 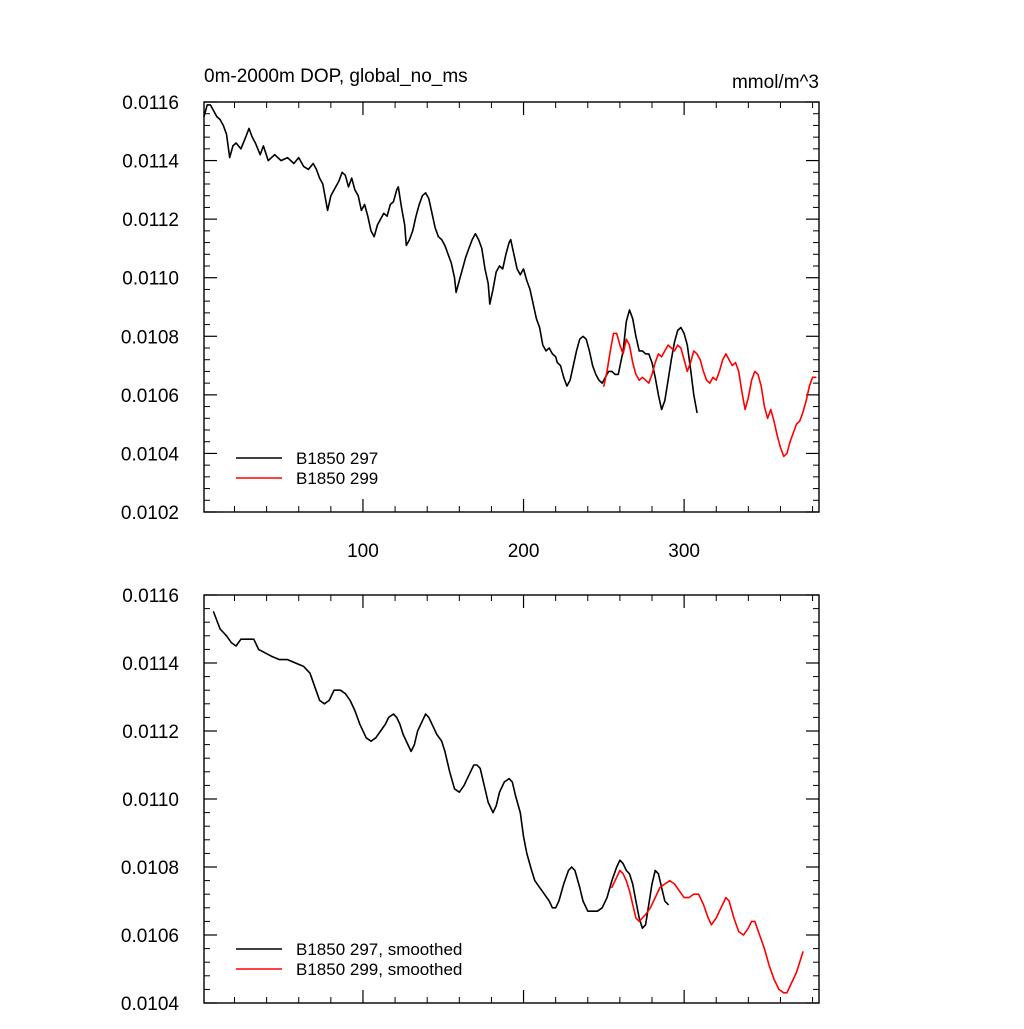 What do you see at coordinates (150, 396) in the screenshot?
I see `panel1-y-tick-label: 0.0106` at bounding box center [150, 396].